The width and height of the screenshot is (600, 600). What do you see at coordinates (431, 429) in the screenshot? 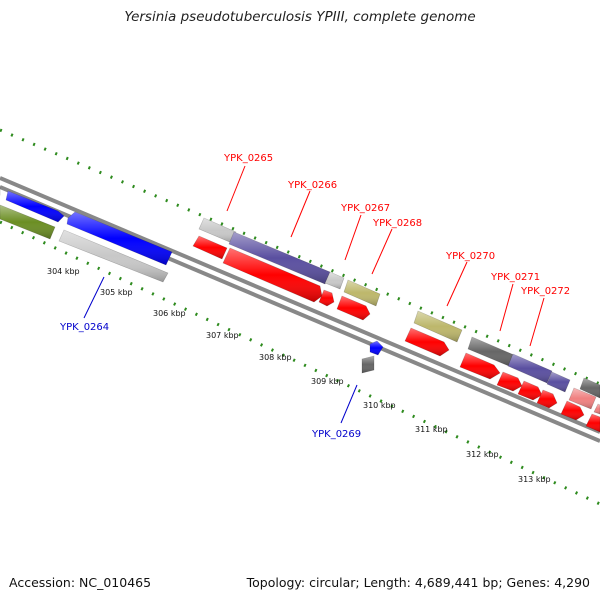
I see `scale-label: 311 kbp` at bounding box center [431, 429].